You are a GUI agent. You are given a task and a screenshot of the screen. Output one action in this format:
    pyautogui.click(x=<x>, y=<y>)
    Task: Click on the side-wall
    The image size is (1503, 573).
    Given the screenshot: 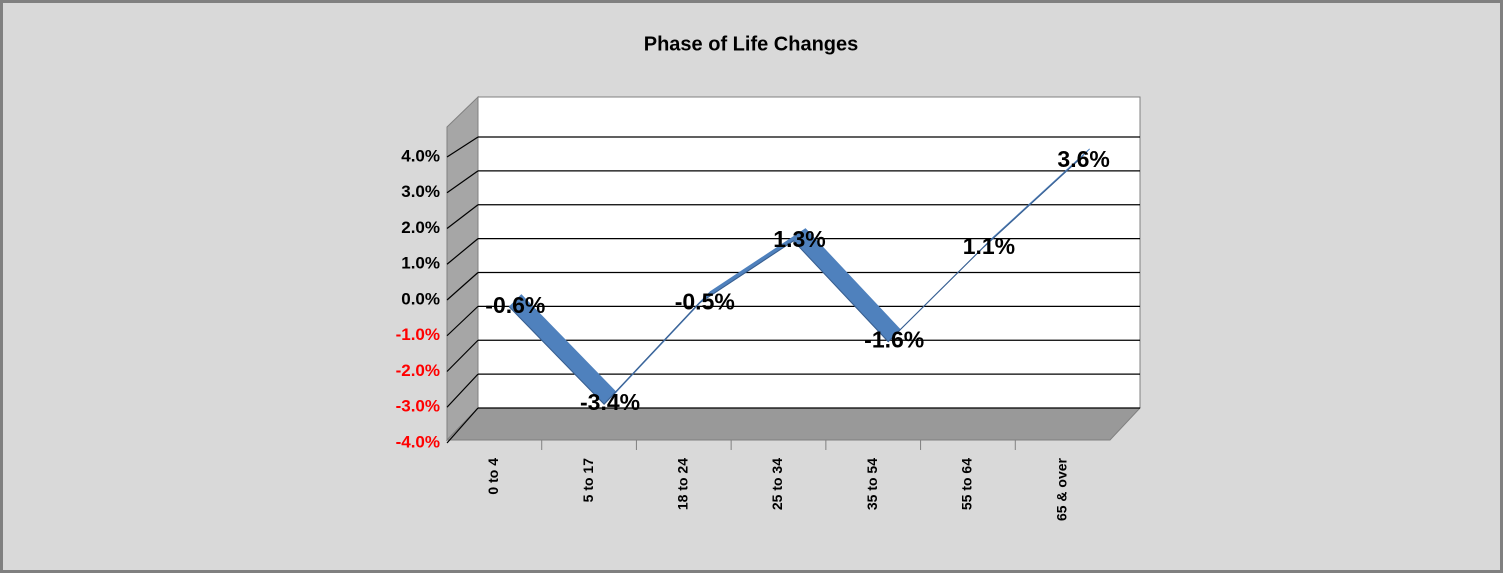 What is the action you would take?
    pyautogui.click(x=462, y=268)
    